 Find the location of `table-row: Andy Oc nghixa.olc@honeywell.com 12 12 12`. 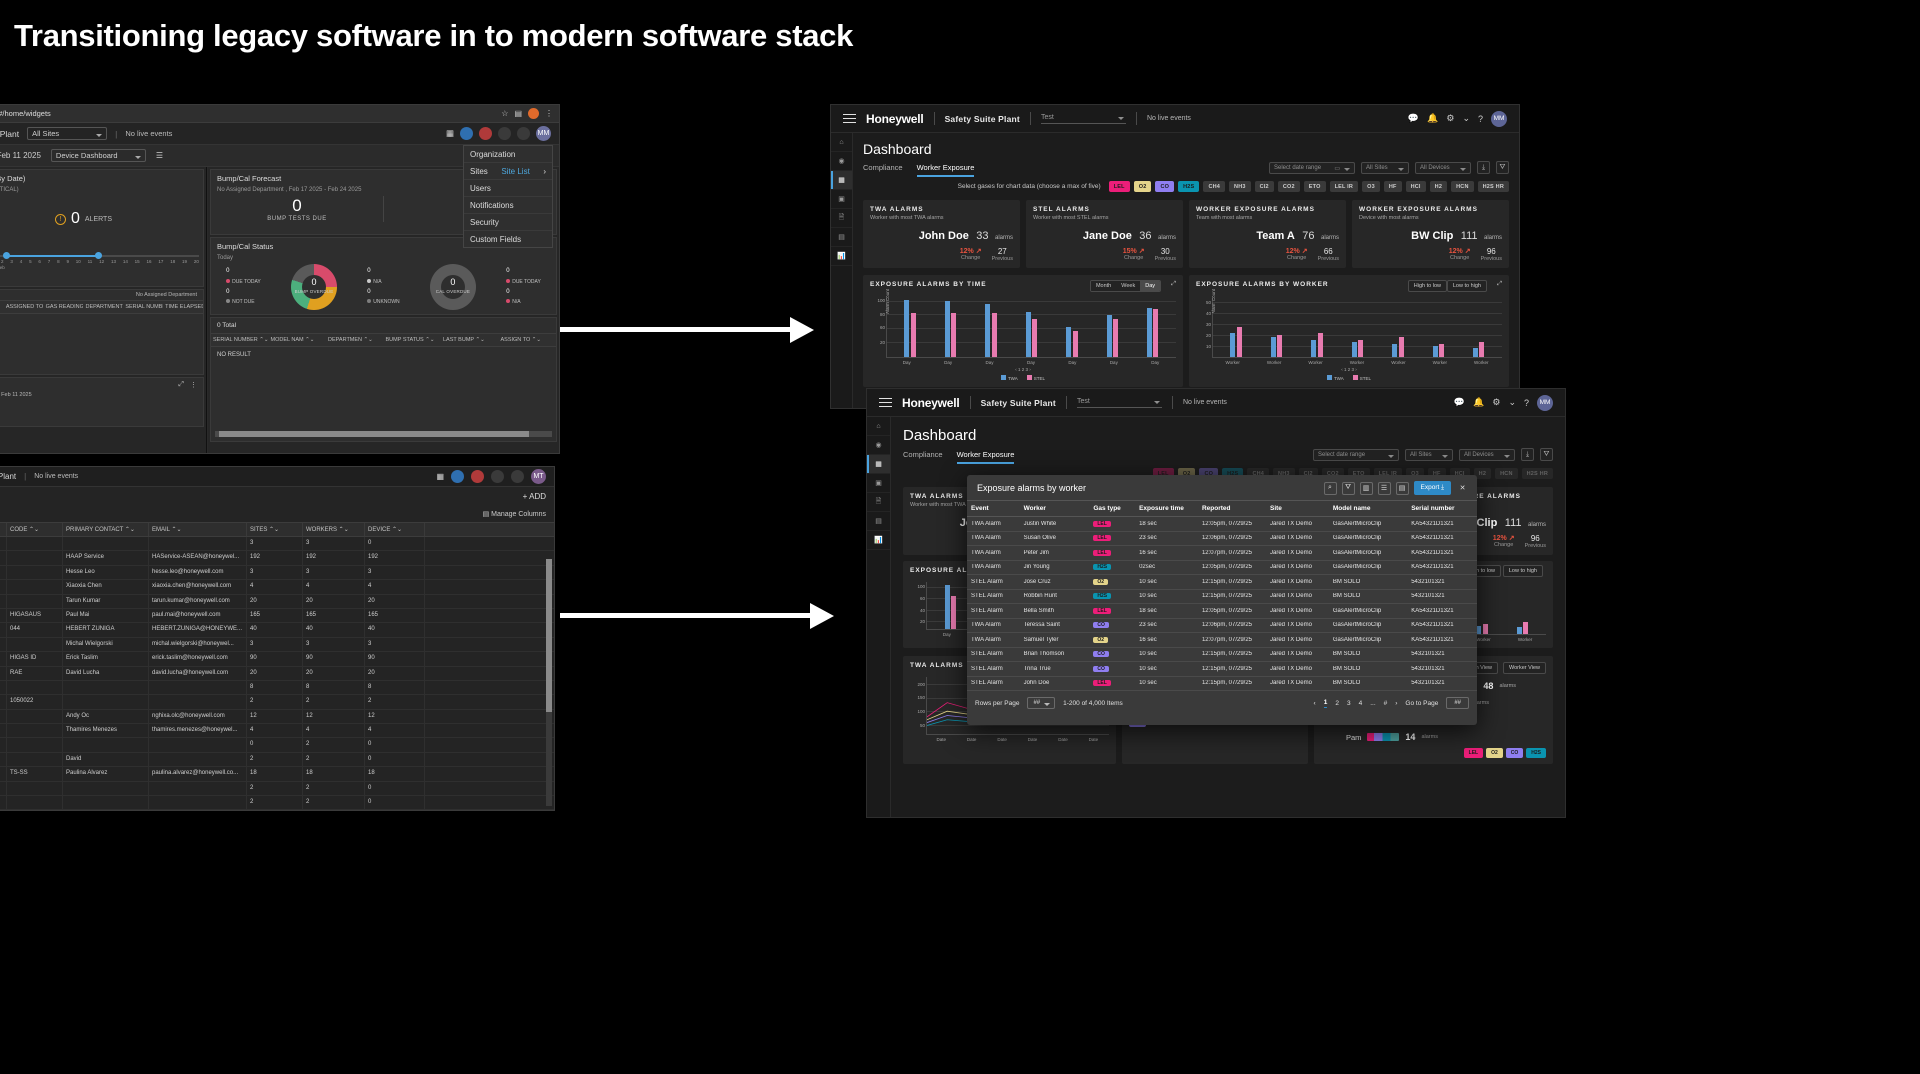

table-row: Andy Oc nghixa.olc@honeywell.com 12 12 12 is located at coordinates (277, 717).